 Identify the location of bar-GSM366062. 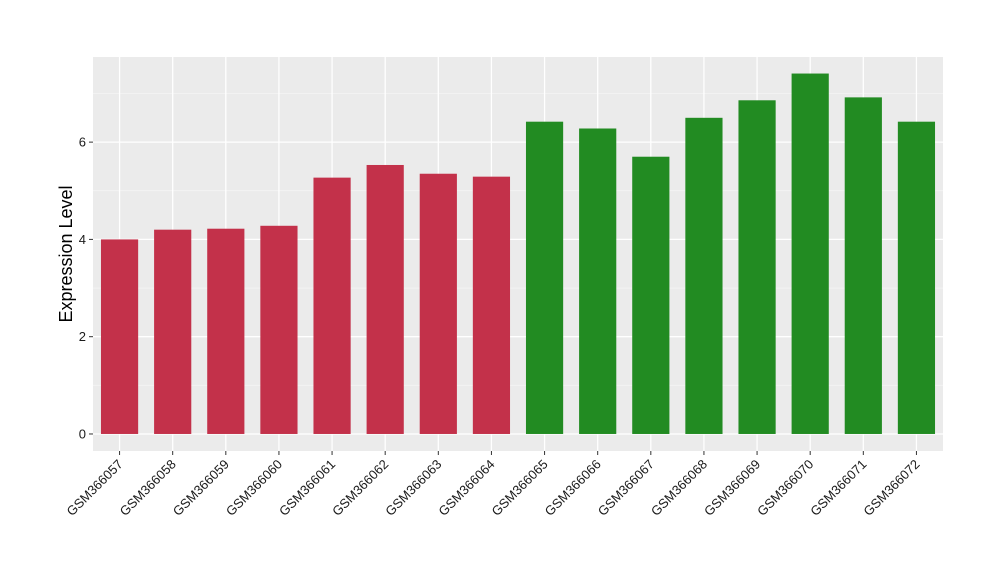
(385, 299).